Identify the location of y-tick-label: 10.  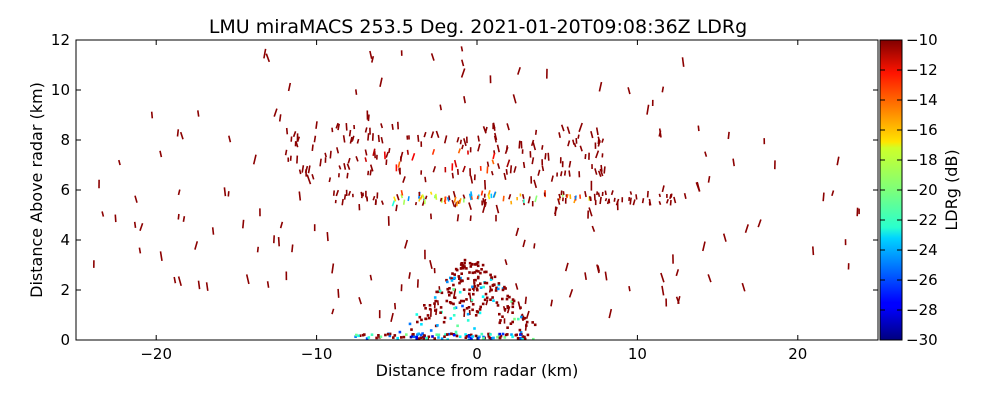
(60, 90).